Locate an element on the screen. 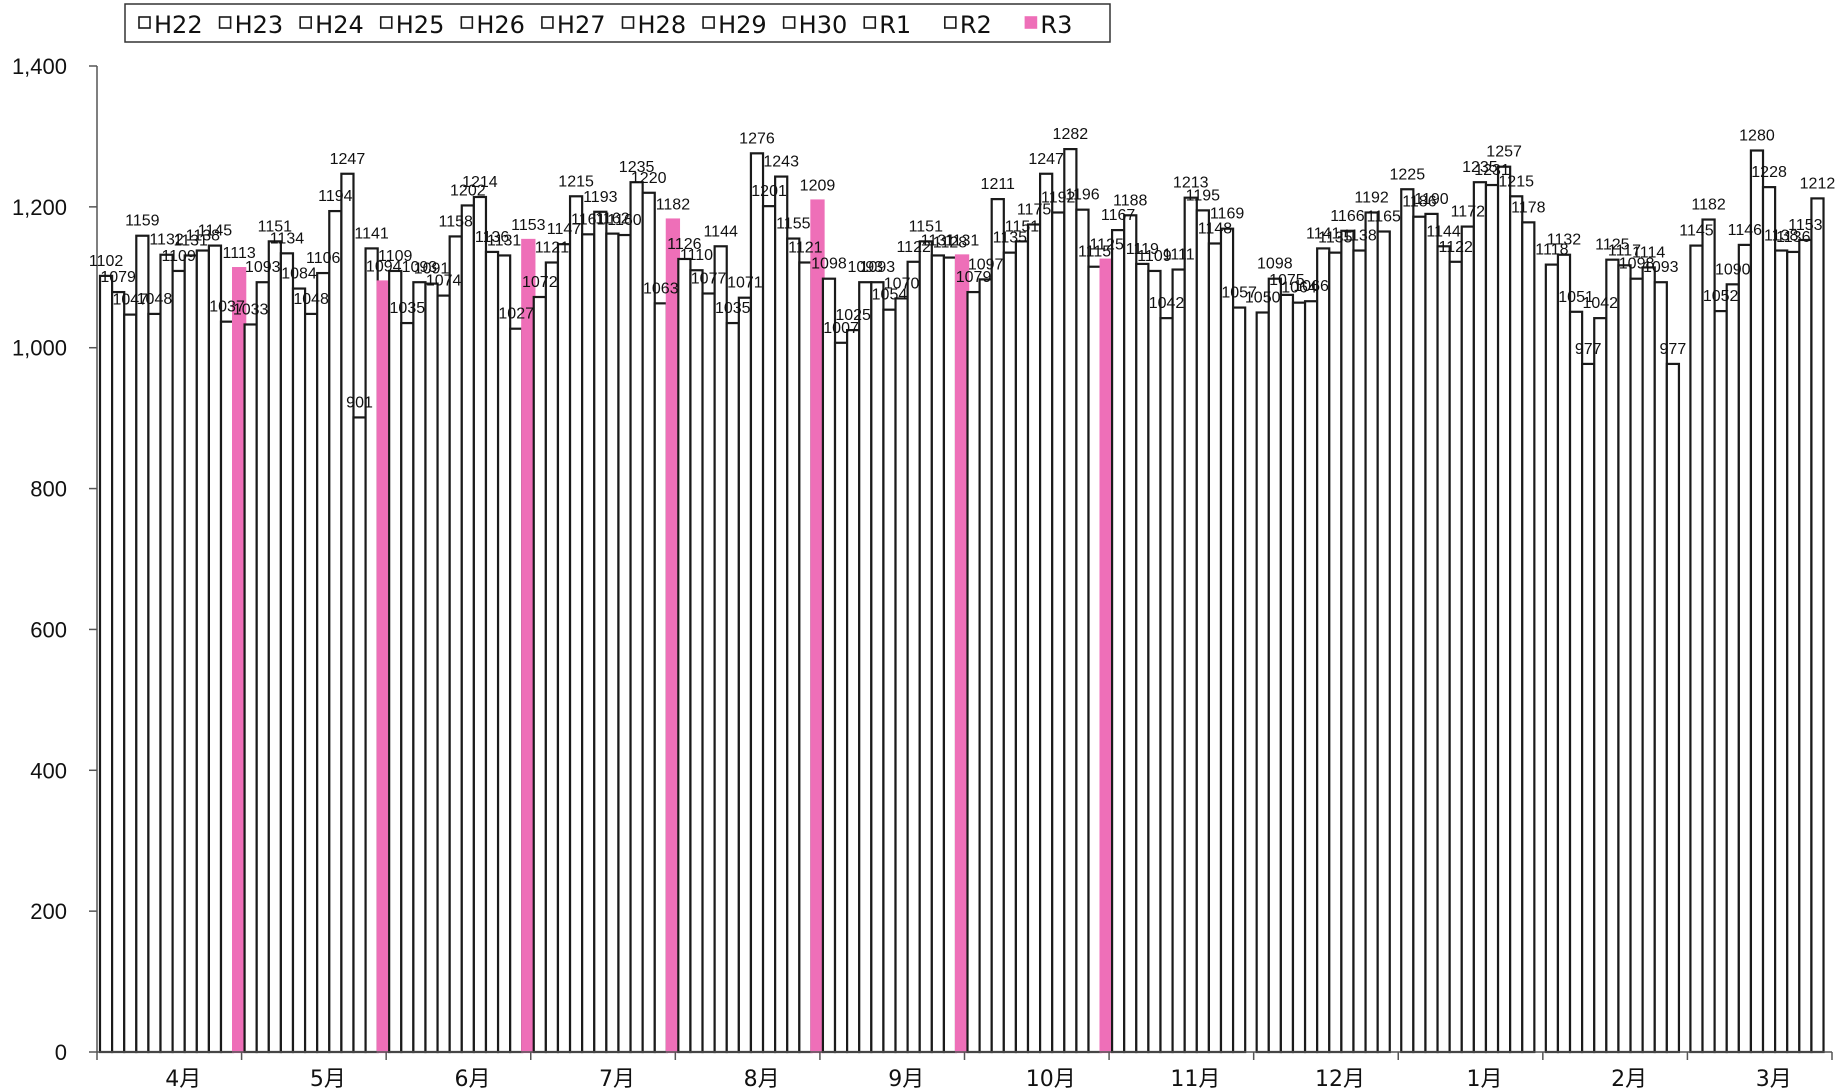 The image size is (1841, 1090). y-tick-label: 1,000 is located at coordinates (39, 348).